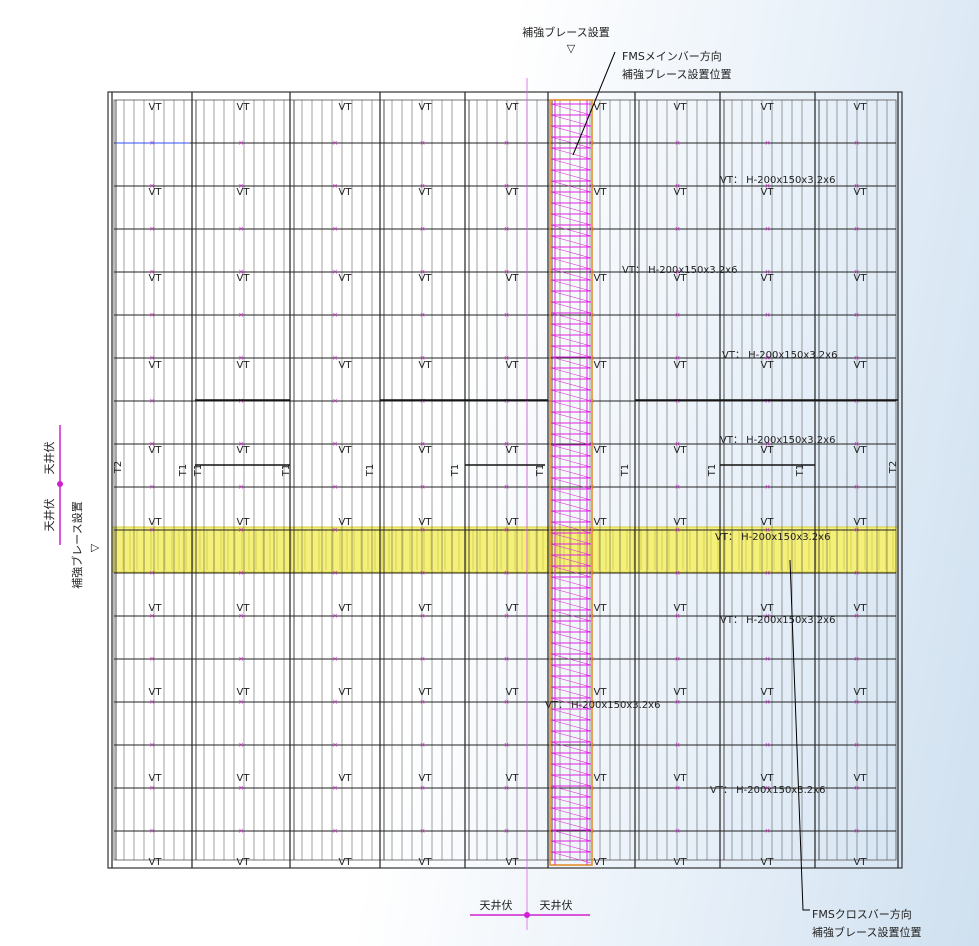 The image size is (979, 946). I want to click on main-bar-note: FMSメインバー方向, so click(672, 56).